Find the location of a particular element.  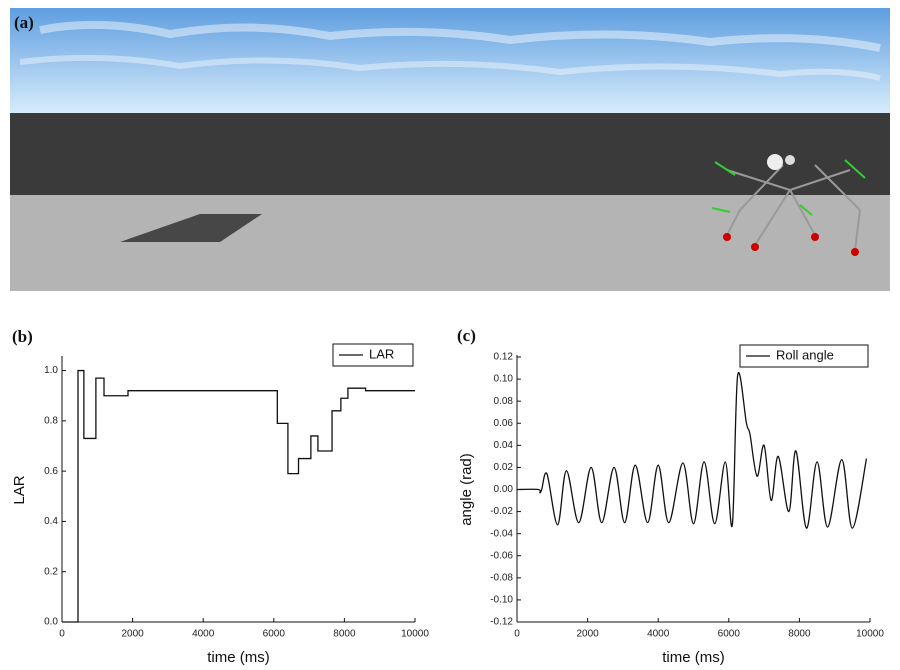

y-tick-label: -0.10 is located at coordinates (501, 600).